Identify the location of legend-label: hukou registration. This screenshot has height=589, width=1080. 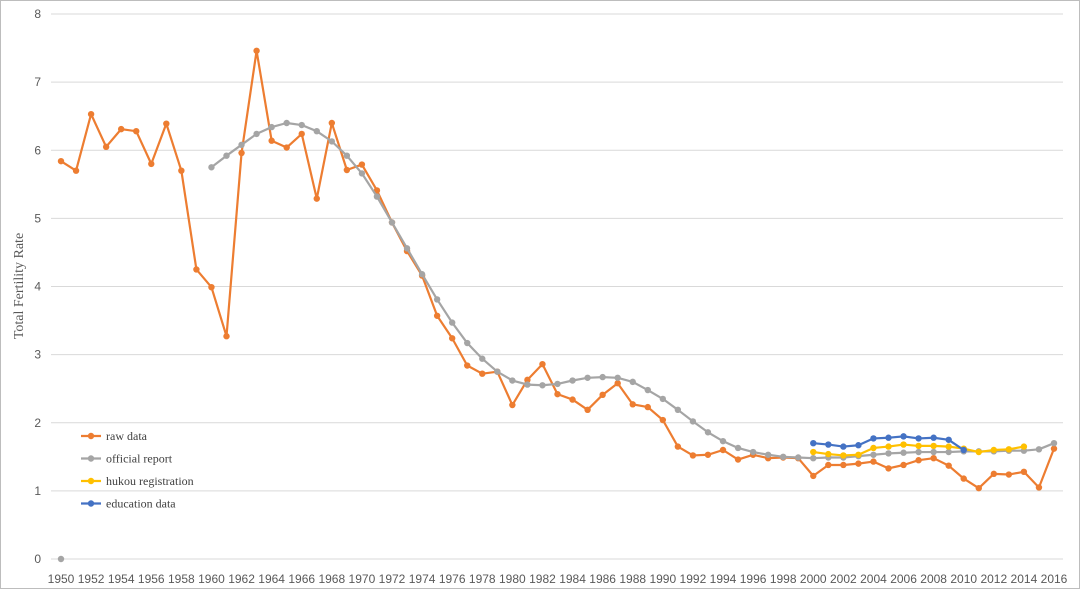
(150, 481).